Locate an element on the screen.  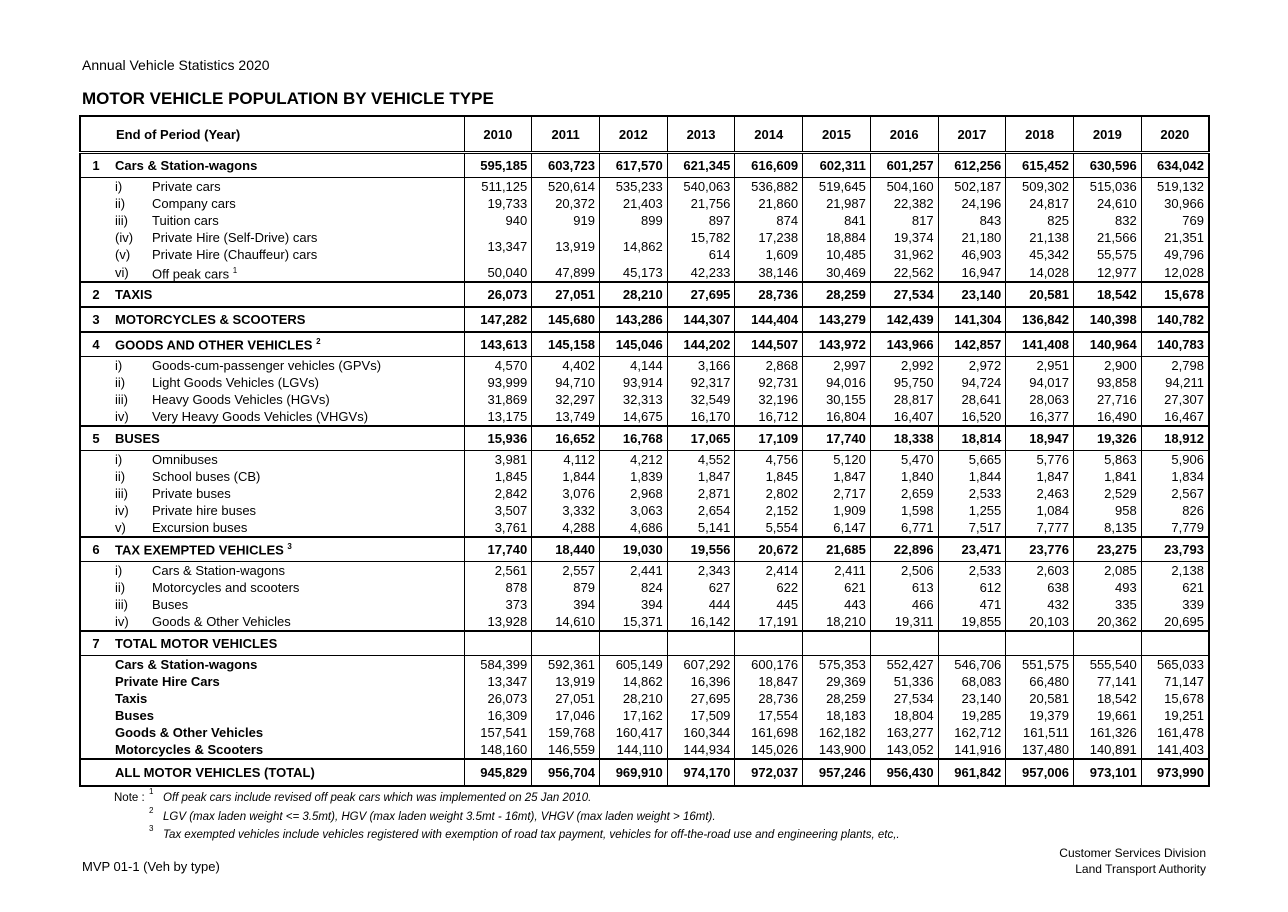
value-cell: 93,914 is located at coordinates (633, 383).